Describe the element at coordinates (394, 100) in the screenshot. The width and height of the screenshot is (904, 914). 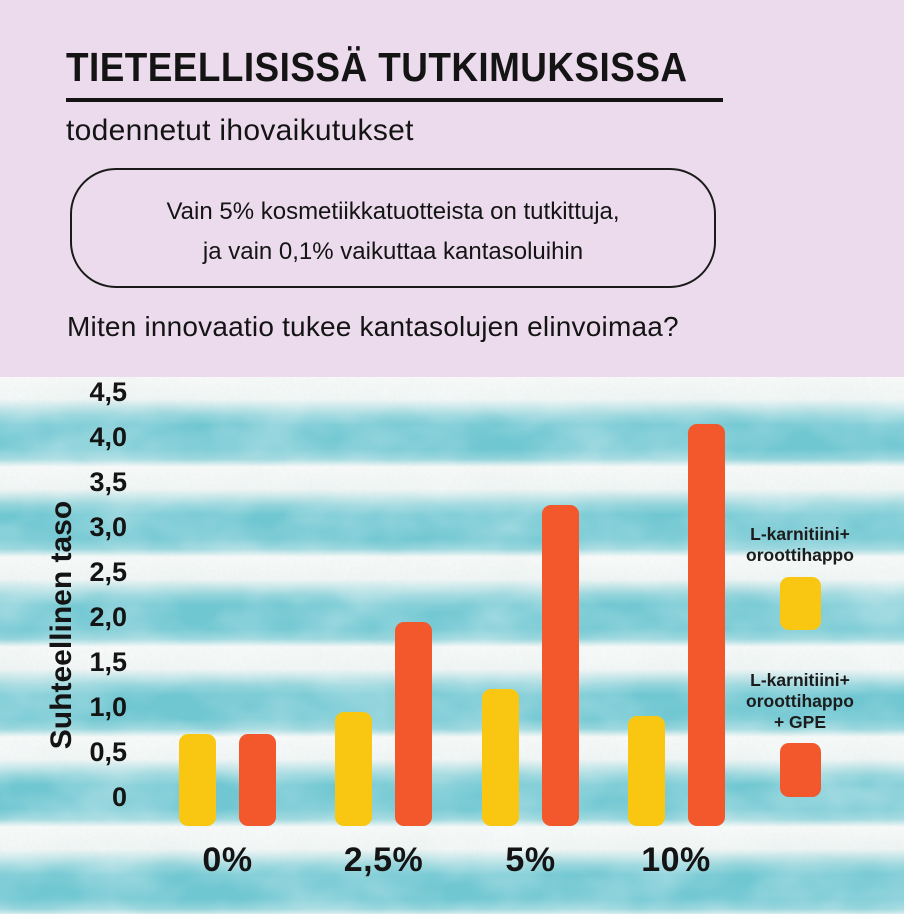
I see `title-underline` at that location.